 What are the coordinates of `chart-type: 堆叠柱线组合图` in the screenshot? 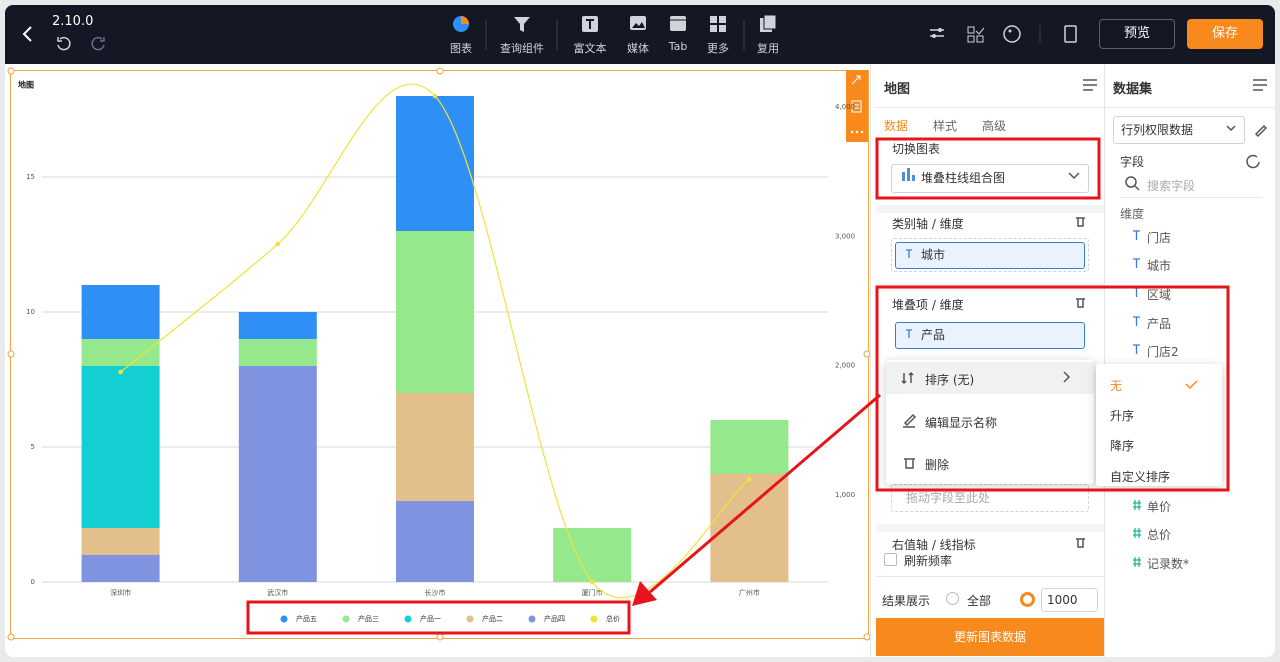 It's located at (963, 178).